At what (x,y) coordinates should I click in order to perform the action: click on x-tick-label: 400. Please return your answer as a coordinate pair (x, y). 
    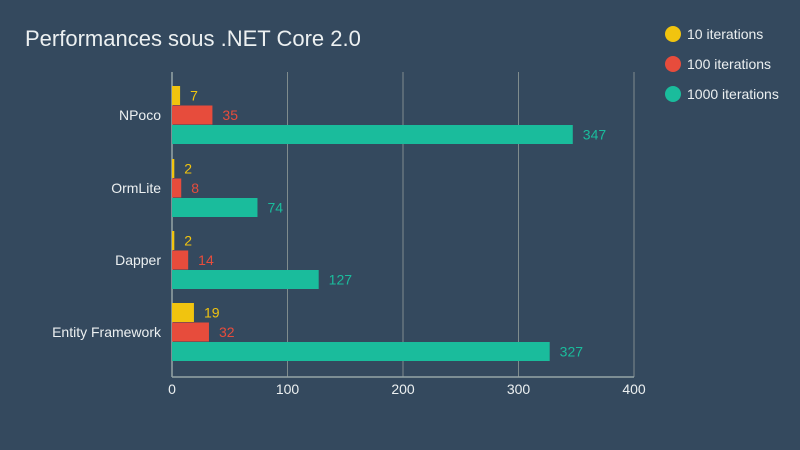
    Looking at the image, I should click on (634, 389).